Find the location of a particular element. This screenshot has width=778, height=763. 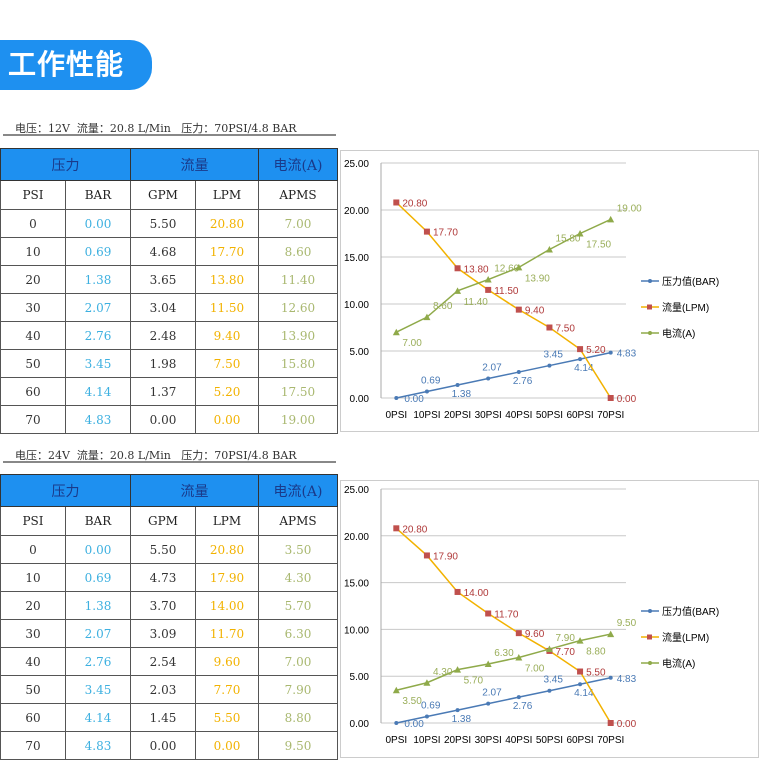

x-tick-label: 20PSI is located at coordinates (457, 740).